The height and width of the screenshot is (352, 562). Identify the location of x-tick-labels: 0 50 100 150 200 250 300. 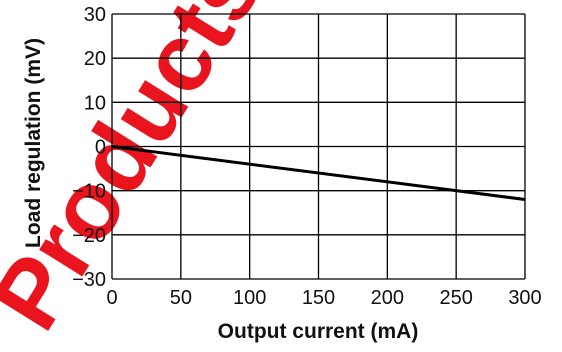
(323, 298).